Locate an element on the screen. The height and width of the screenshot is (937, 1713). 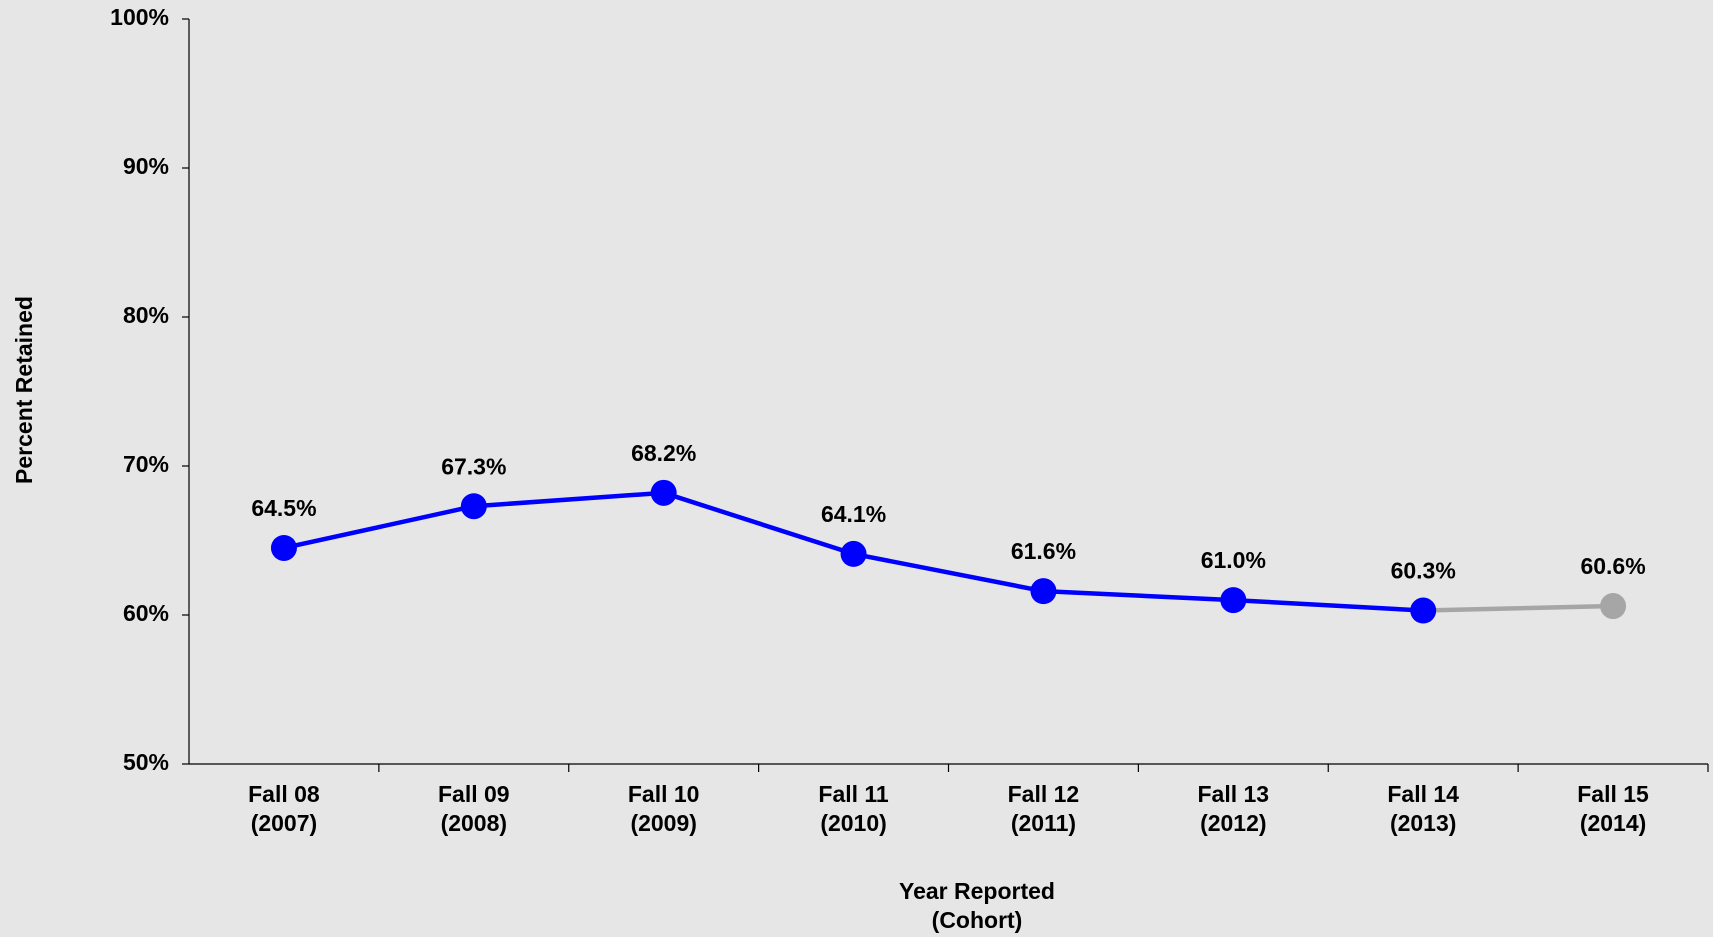
x-tick-label: Fall 10 (2009) is located at coordinates (664, 808).